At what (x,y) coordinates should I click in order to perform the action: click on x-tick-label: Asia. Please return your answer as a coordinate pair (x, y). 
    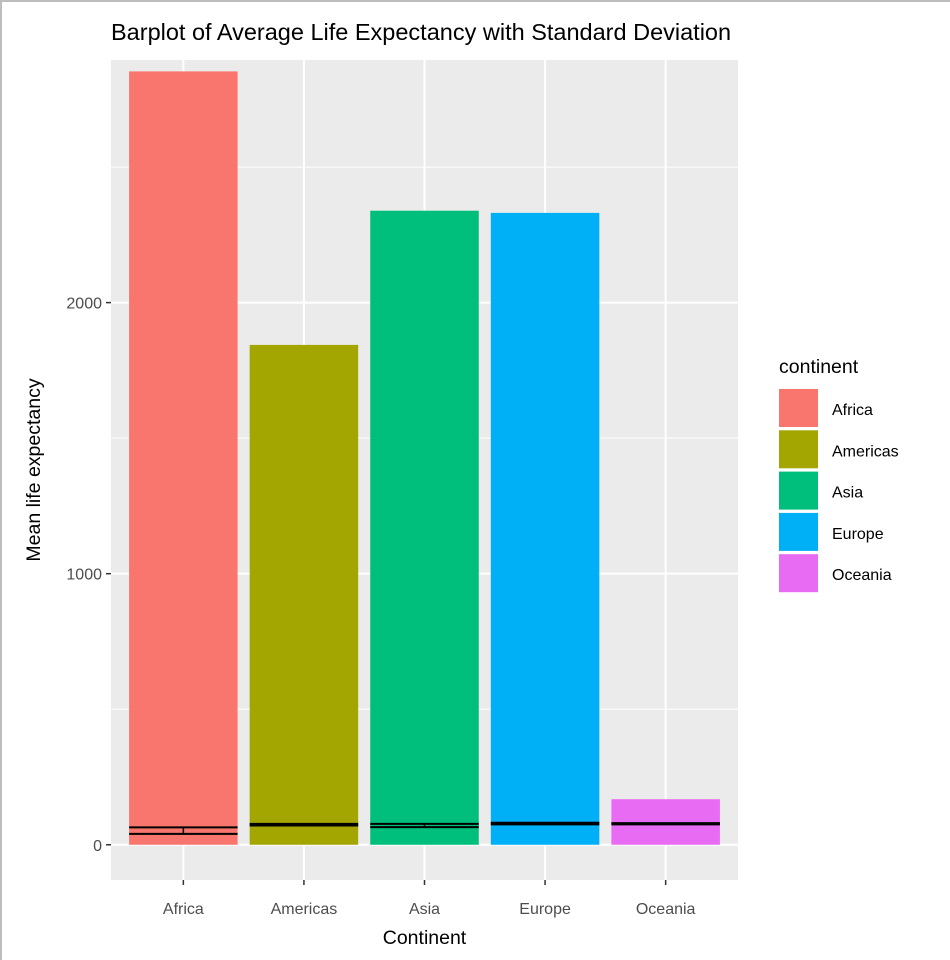
    Looking at the image, I should click on (424, 909).